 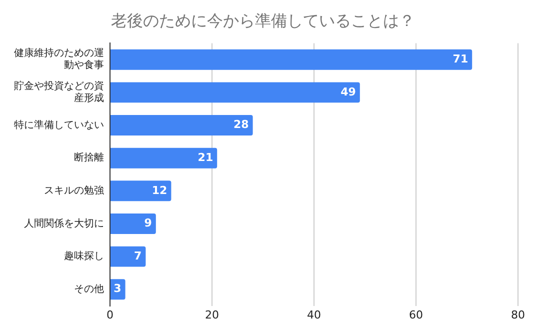 I want to click on data-label: 12, so click(x=160, y=190).